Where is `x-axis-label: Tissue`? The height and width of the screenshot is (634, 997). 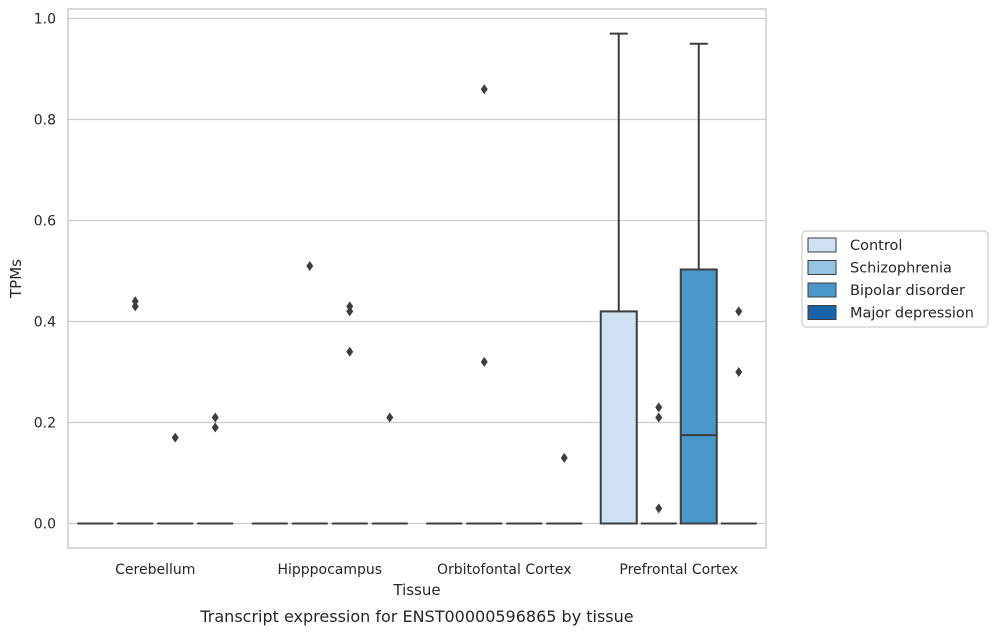
x-axis-label: Tissue is located at coordinates (416, 590).